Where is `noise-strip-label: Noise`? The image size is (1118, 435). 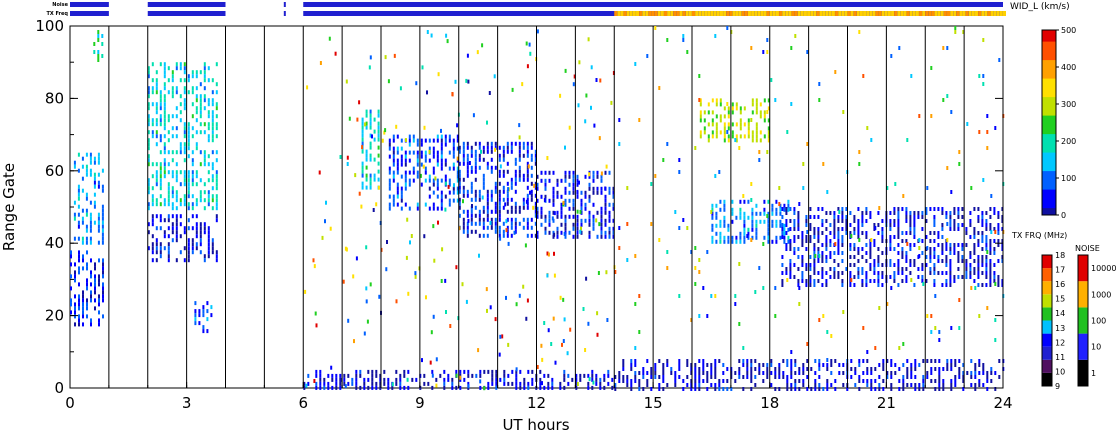
noise-strip-label: Noise is located at coordinates (60, 5).